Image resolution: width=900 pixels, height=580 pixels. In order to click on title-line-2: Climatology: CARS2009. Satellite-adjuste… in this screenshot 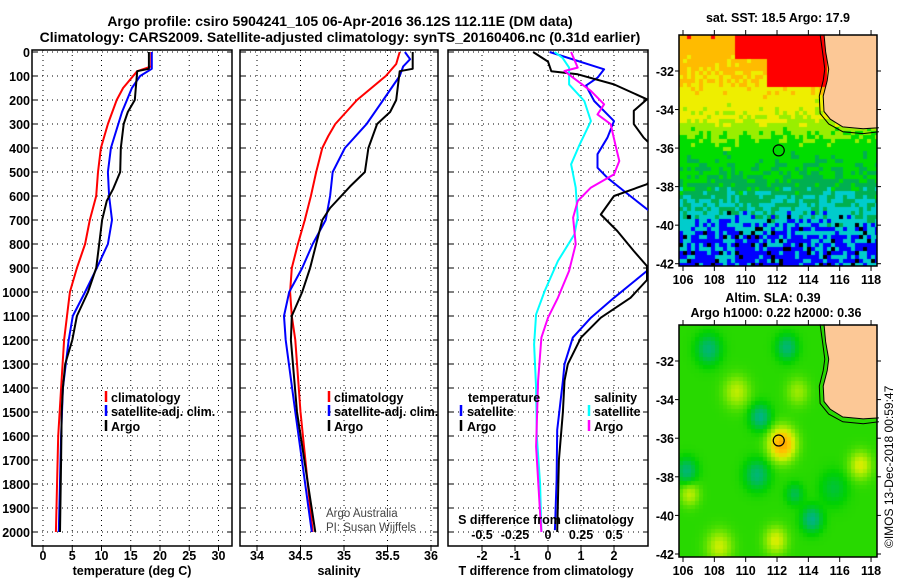, I will do `click(340, 37)`.